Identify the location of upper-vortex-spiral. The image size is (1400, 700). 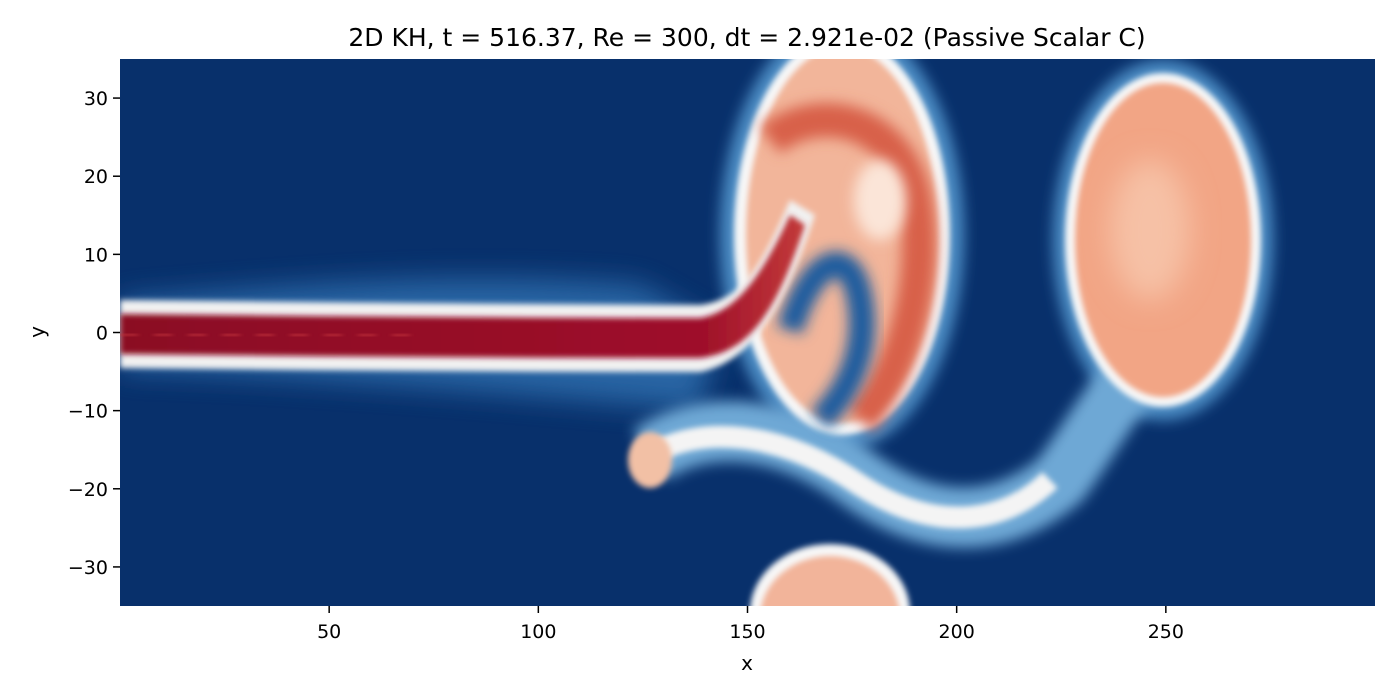
(847, 268).